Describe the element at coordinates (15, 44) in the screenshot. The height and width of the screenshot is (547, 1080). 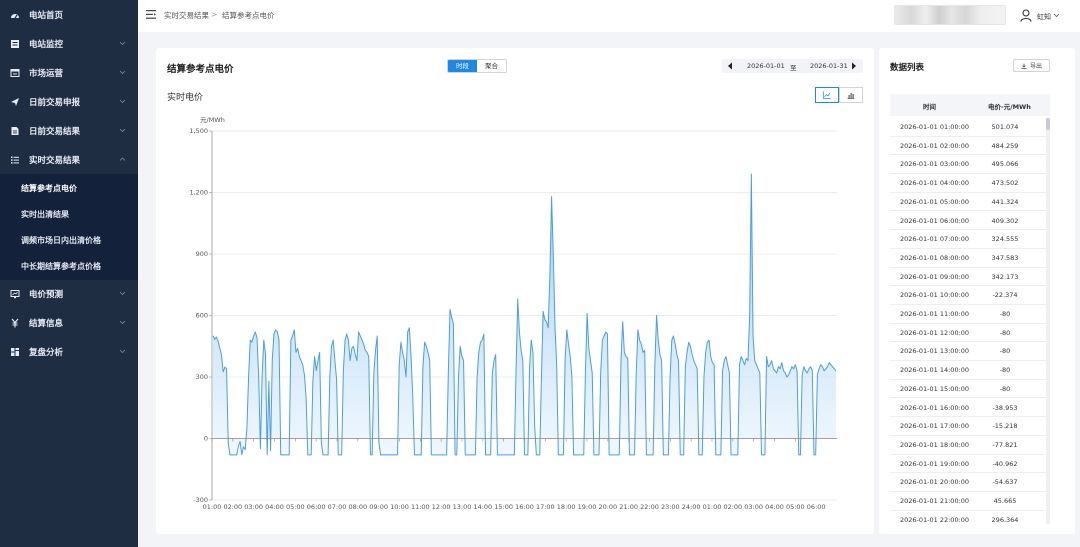
I see `monitor-icon` at that location.